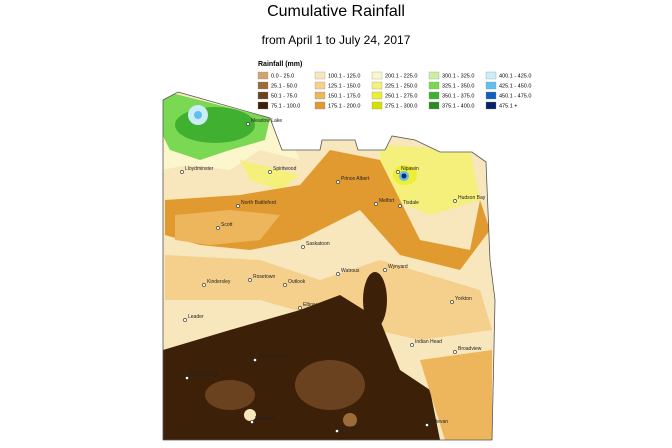 Image resolution: width=672 pixels, height=448 pixels. Describe the element at coordinates (344, 97) in the screenshot. I see `legend-label: 150.1 - 175.0` at that location.